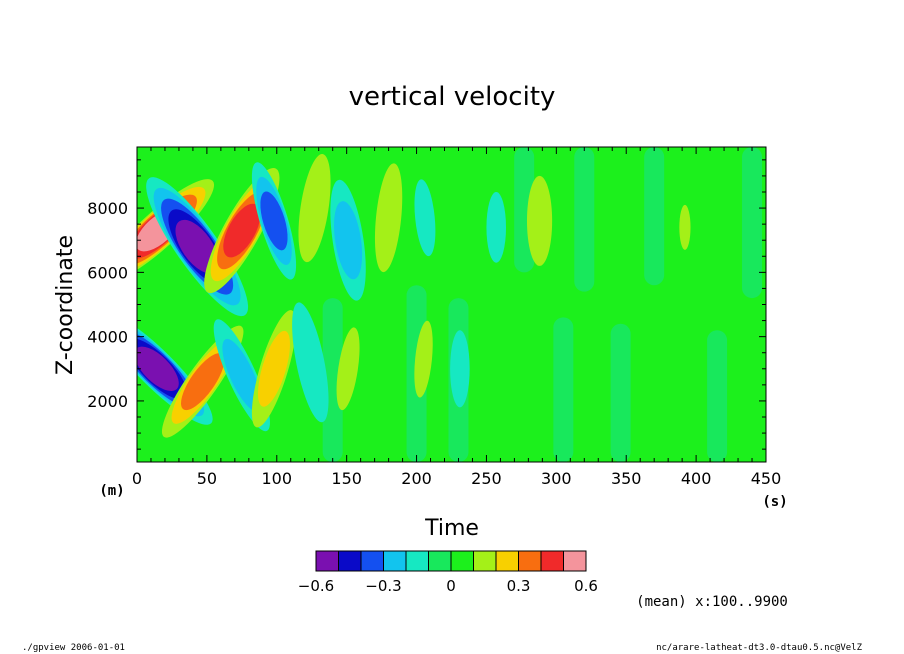 The height and width of the screenshot is (654, 904). I want to click on y-tick-label: 2000, so click(107, 401).